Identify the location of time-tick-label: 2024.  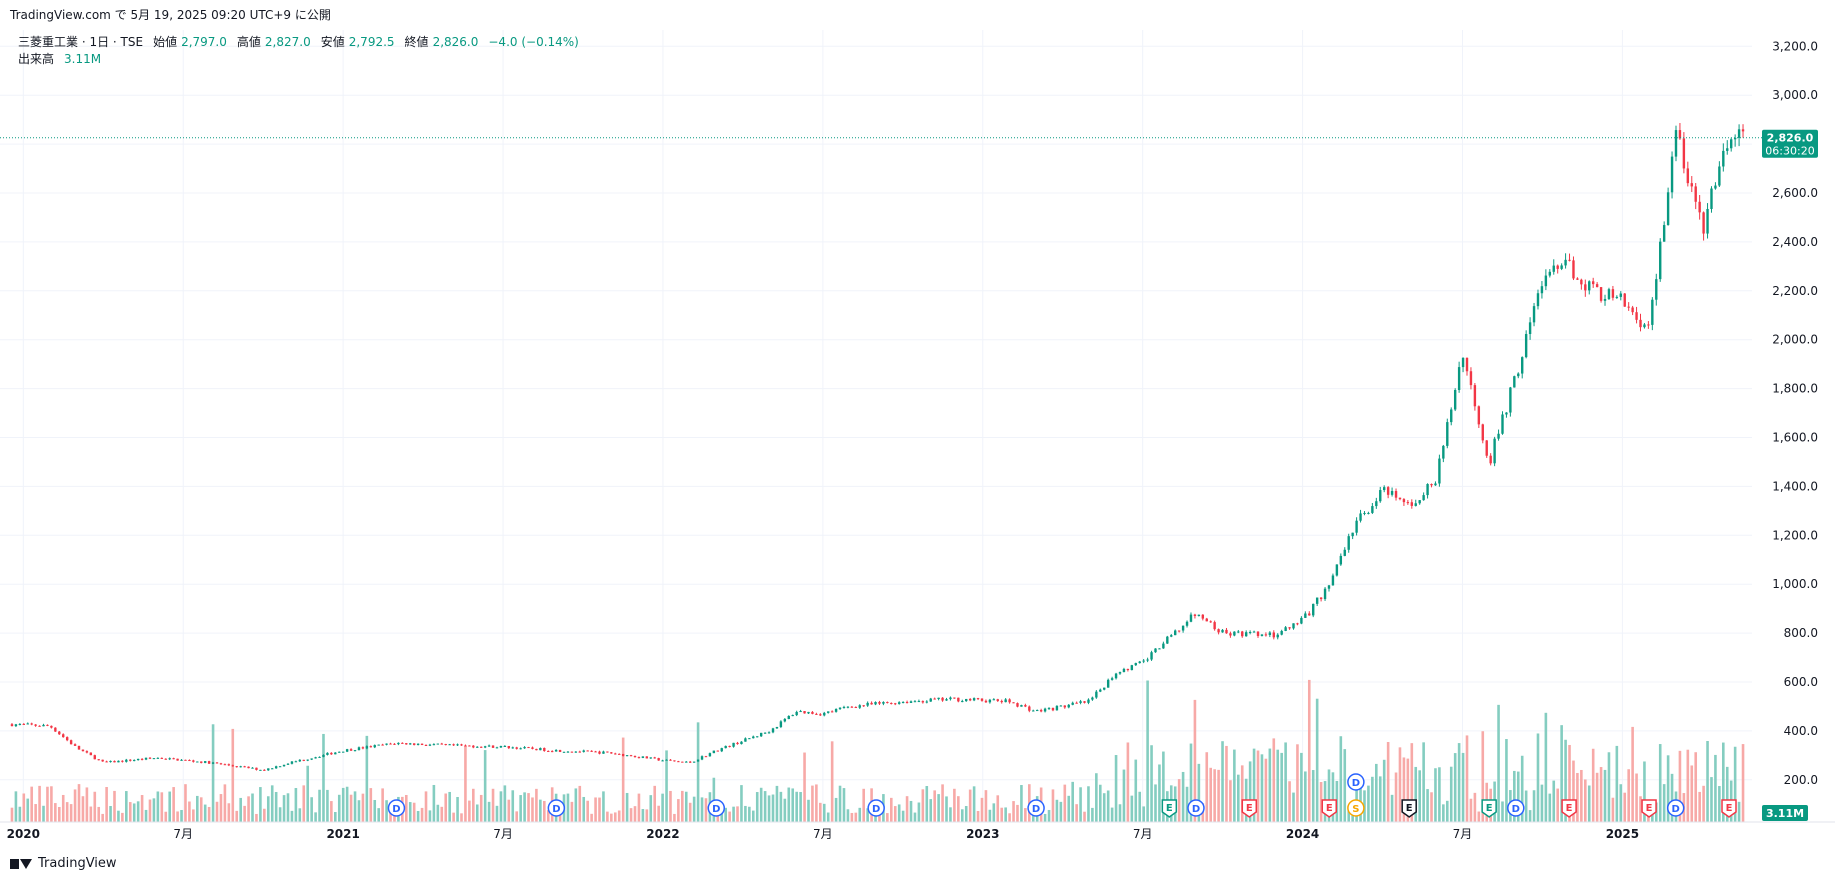
(1302, 834).